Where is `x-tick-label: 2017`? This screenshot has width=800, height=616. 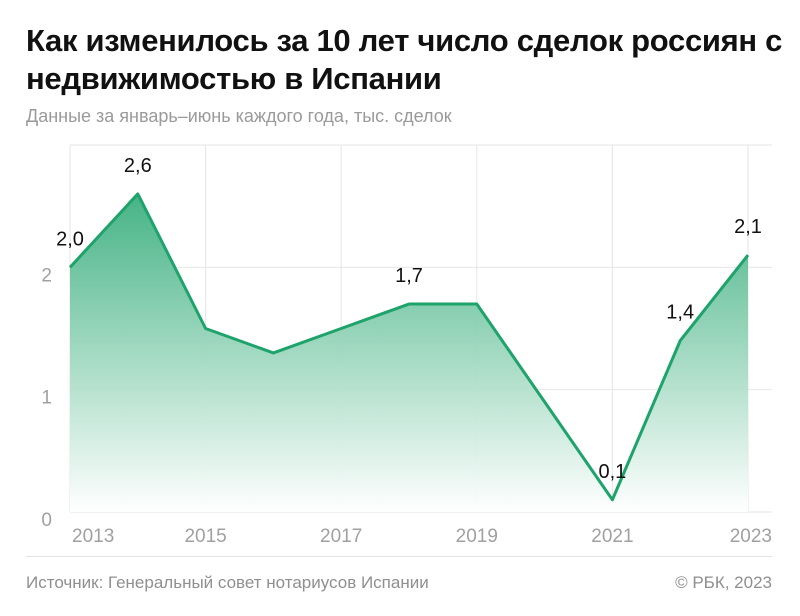 x-tick-label: 2017 is located at coordinates (341, 536).